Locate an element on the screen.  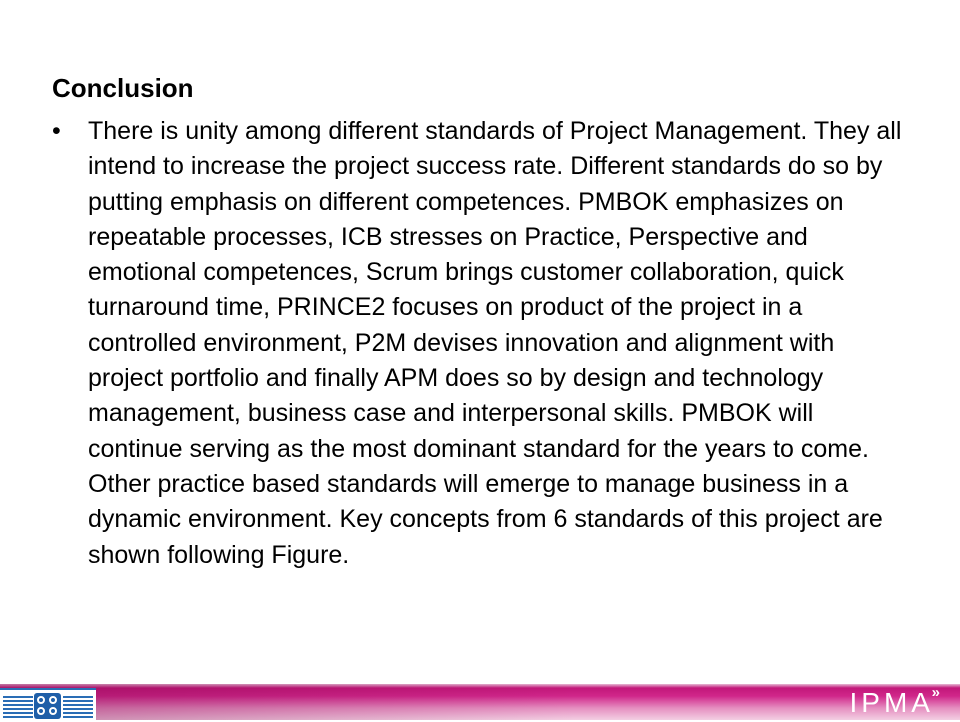
ipma-logo: IPMA is located at coordinates (891, 702).